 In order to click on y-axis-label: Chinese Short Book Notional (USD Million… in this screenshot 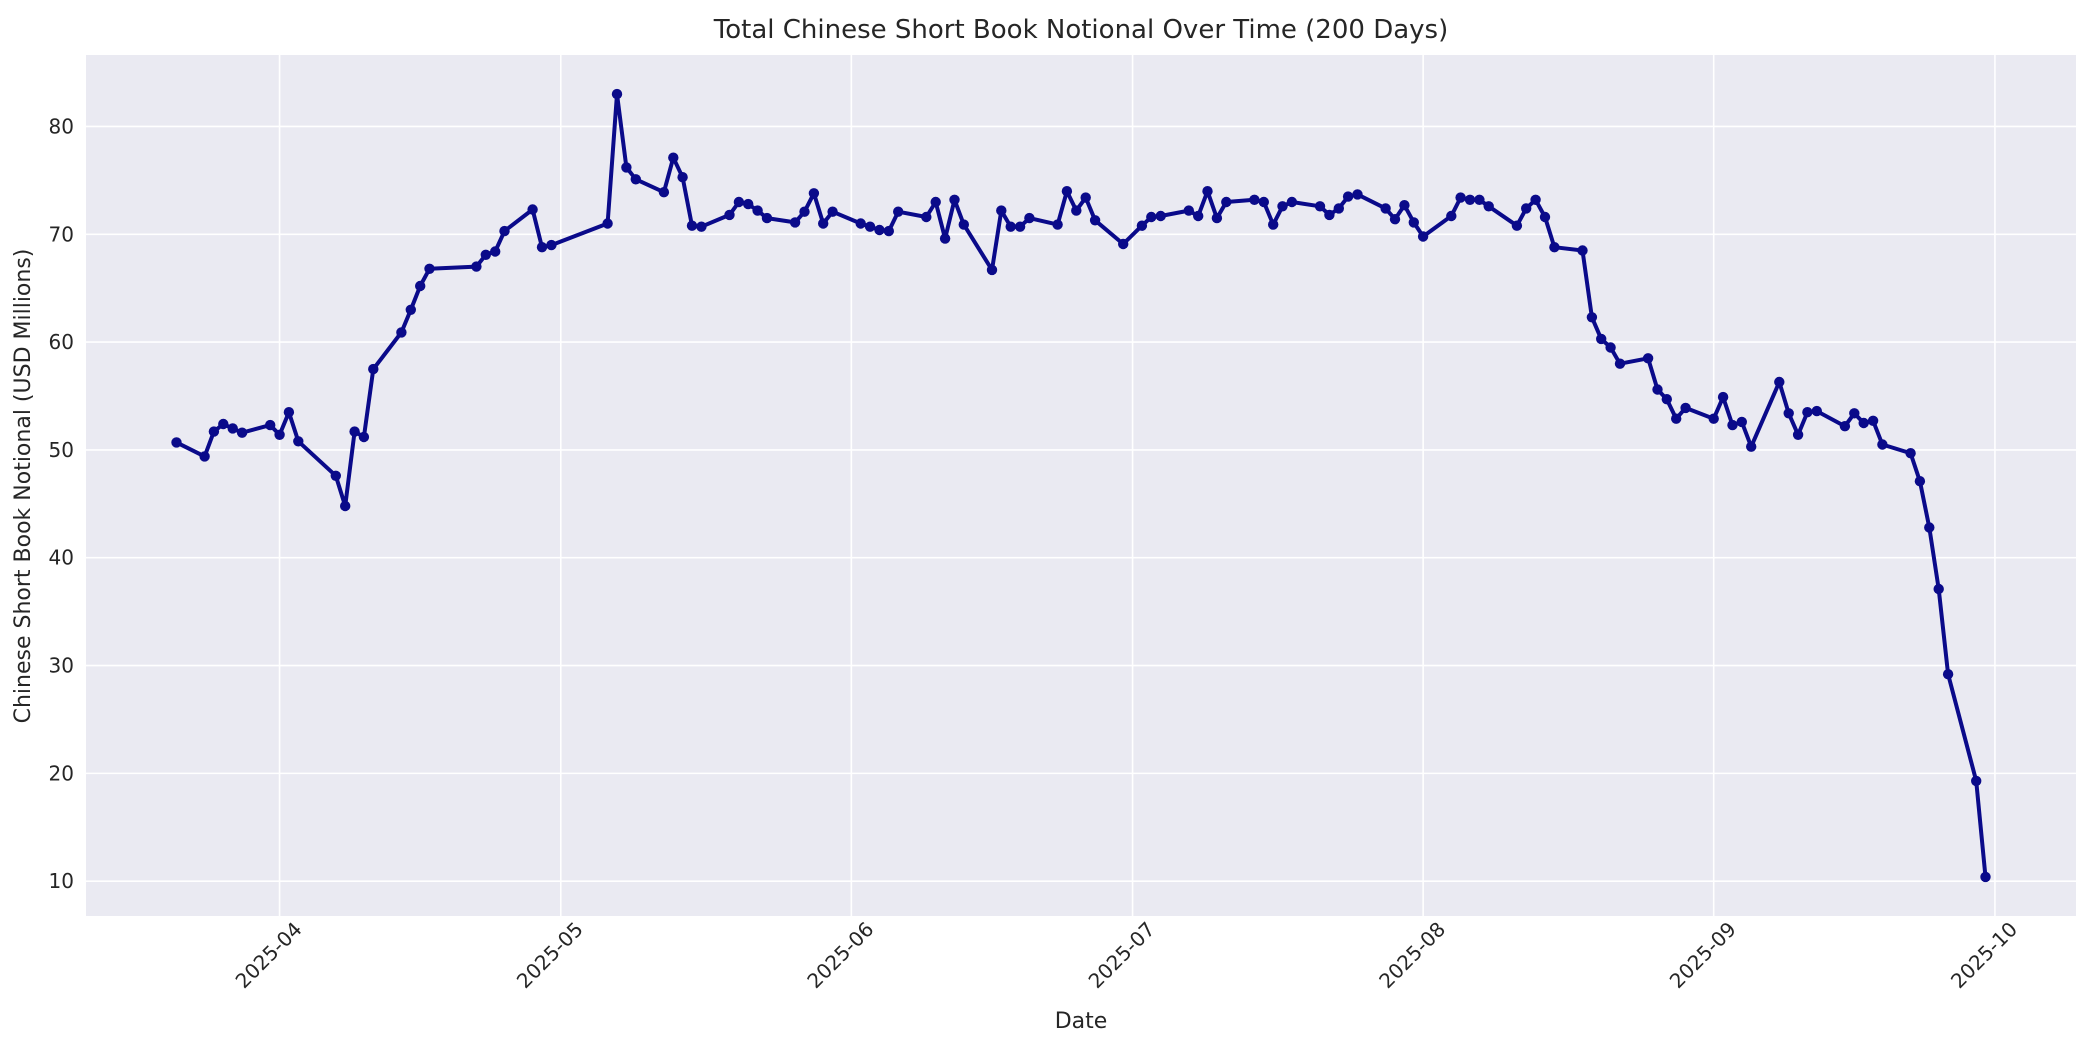, I will do `click(23, 486)`.